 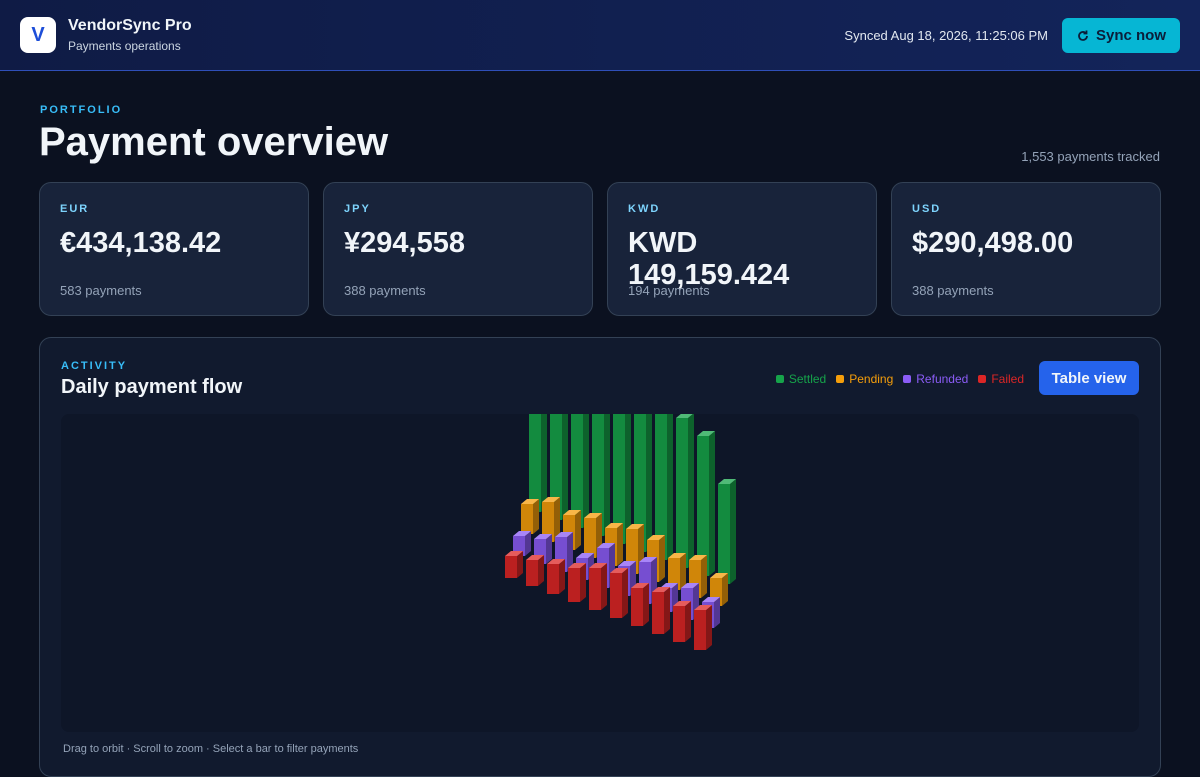 What do you see at coordinates (214, 142) in the screenshot?
I see `page-title: Payment overview` at bounding box center [214, 142].